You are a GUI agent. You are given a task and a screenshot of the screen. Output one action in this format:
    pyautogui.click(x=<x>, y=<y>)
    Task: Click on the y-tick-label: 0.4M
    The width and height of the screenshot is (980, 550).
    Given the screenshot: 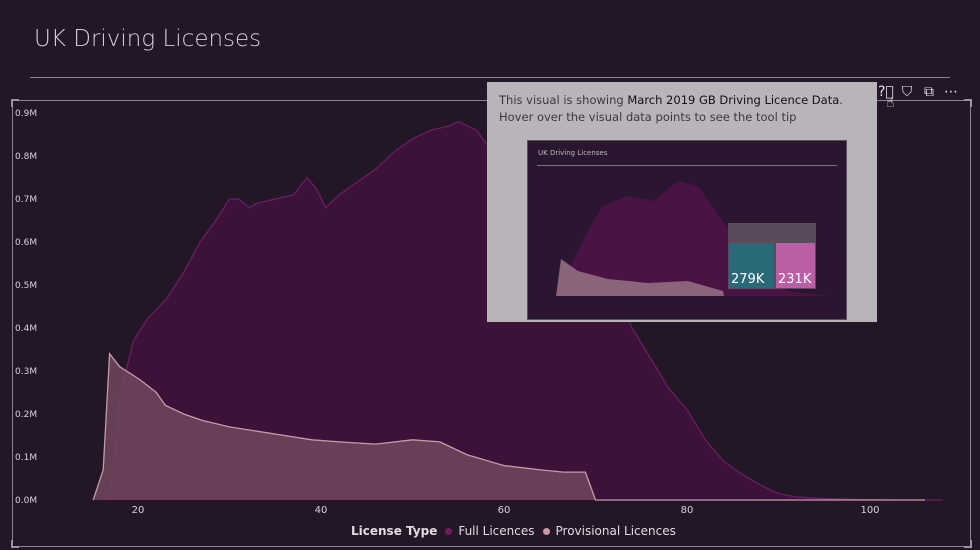 What is the action you would take?
    pyautogui.click(x=26, y=329)
    